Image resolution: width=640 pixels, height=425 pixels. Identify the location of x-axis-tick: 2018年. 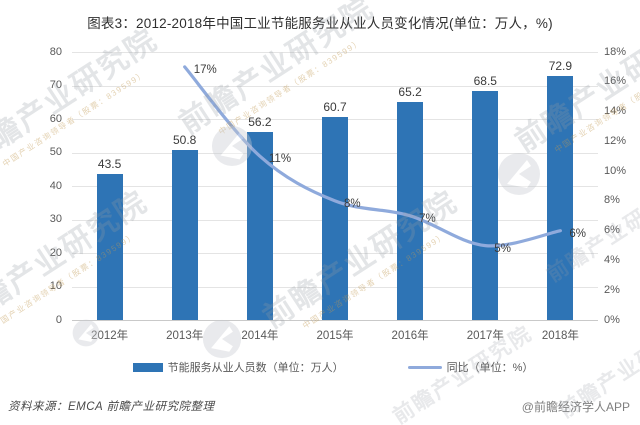
(560, 336).